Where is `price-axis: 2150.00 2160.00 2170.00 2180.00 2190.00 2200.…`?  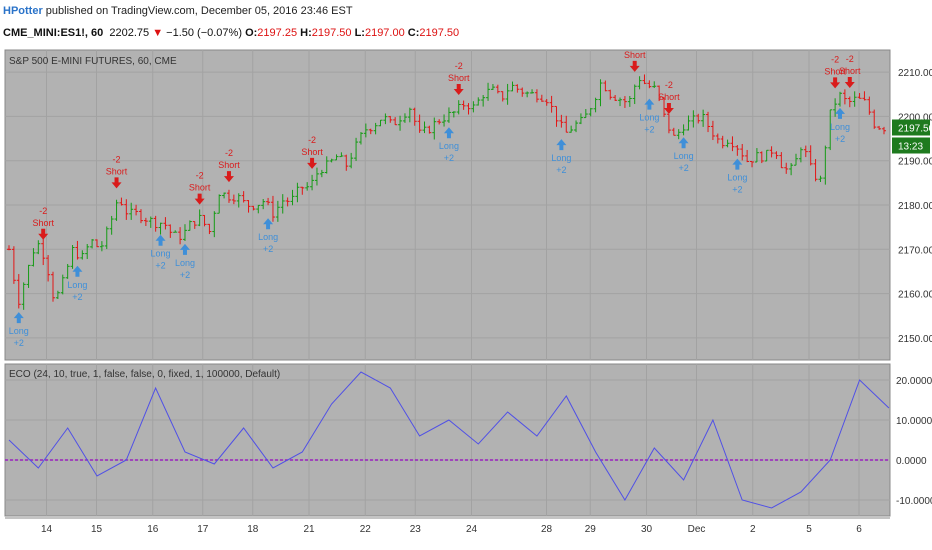 price-axis: 2150.00 2160.00 2170.00 2180.00 2190.00 2200.… is located at coordinates (912, 287).